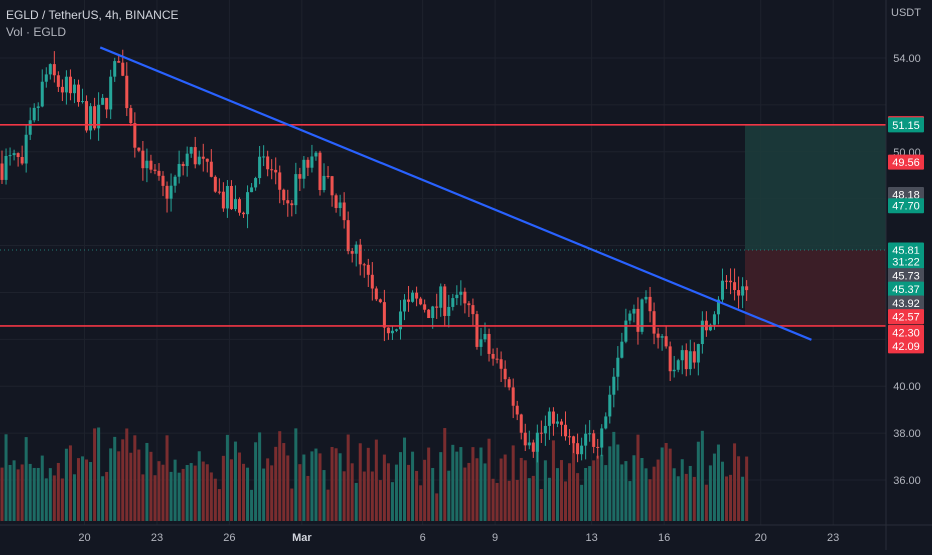  Describe the element at coordinates (761, 538) in the screenshot. I see `time-tick-label: 20` at that location.